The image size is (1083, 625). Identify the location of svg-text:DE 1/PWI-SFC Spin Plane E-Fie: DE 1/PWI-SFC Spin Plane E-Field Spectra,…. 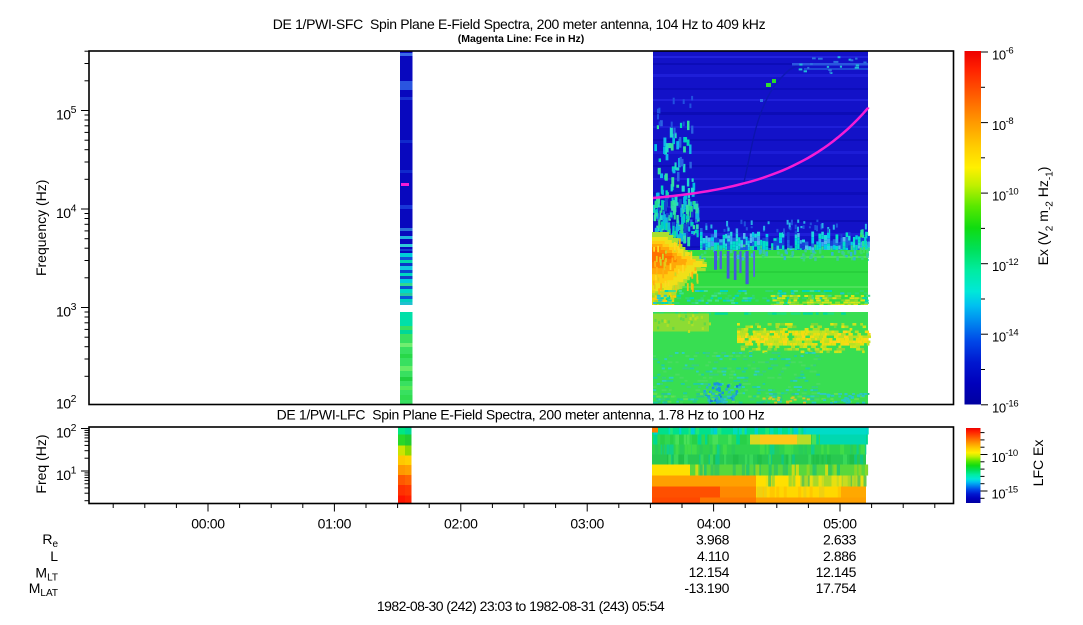
(519, 24).